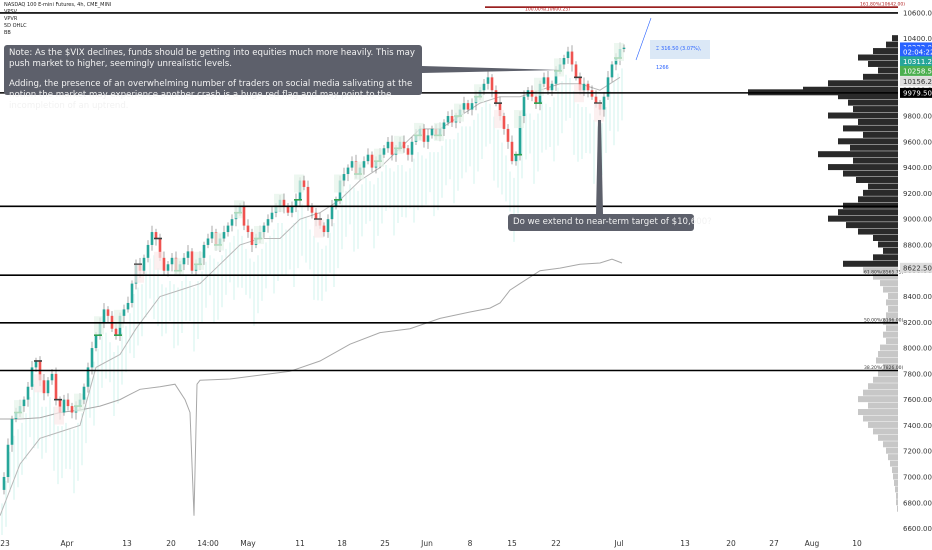 The image size is (932, 550). What do you see at coordinates (68, 543) in the screenshot?
I see `x-tick-label: Apr` at bounding box center [68, 543].